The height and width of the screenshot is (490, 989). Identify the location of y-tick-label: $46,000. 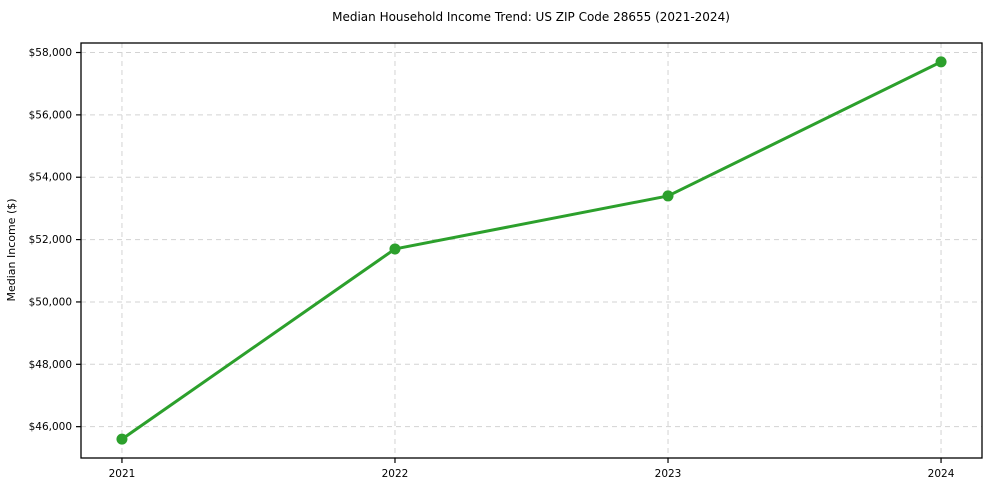
(50, 427).